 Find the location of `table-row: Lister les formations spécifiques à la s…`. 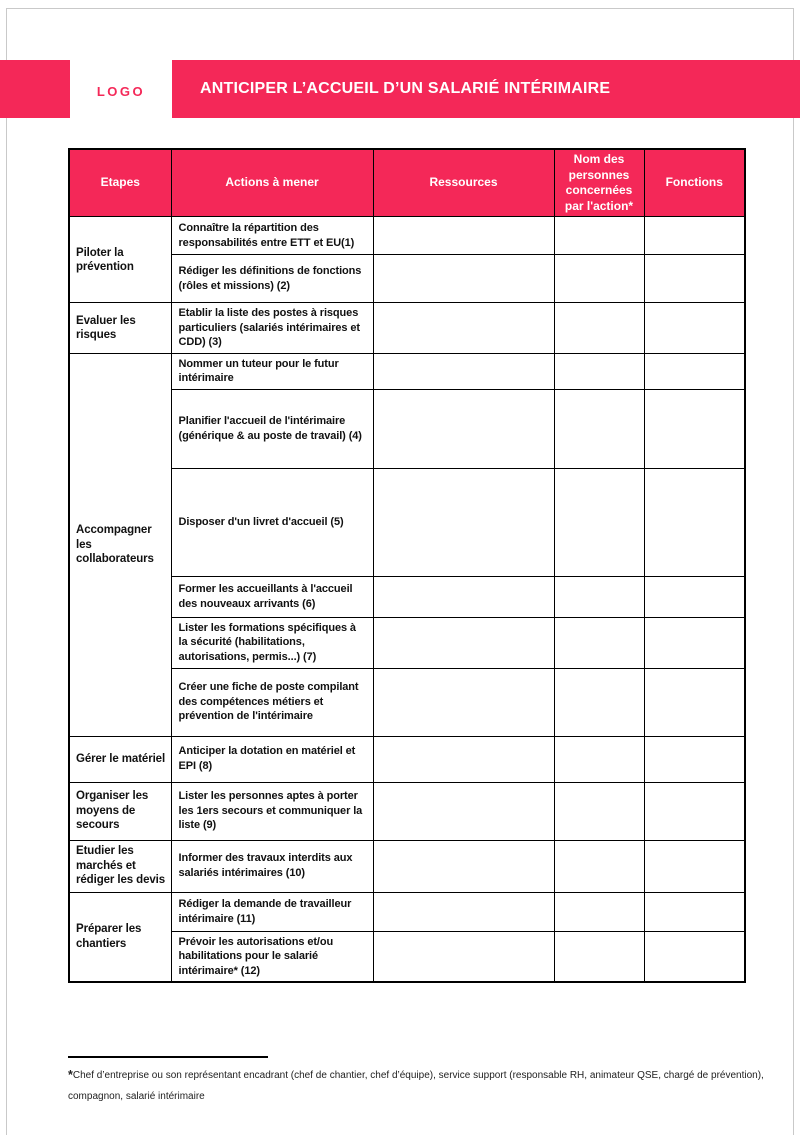

table-row: Lister les formations spécifiques à la s… is located at coordinates (407, 642).